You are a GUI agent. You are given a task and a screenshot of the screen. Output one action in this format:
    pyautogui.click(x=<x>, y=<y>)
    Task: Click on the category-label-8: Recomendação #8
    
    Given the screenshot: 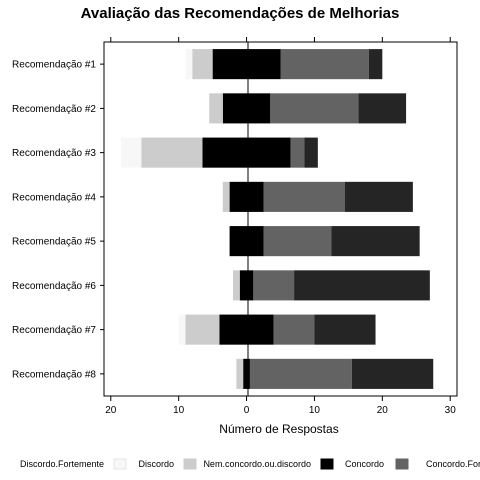 What is the action you would take?
    pyautogui.click(x=54, y=374)
    